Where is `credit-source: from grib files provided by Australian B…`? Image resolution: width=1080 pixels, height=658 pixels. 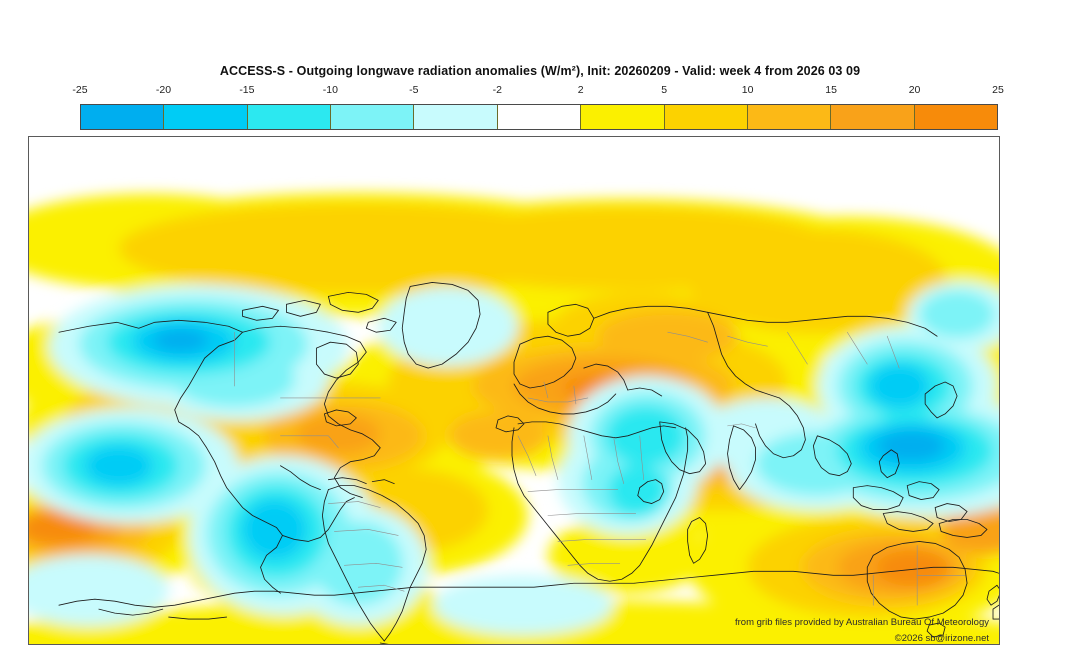
credit-source: from grib files provided by Australian B… is located at coordinates (862, 622).